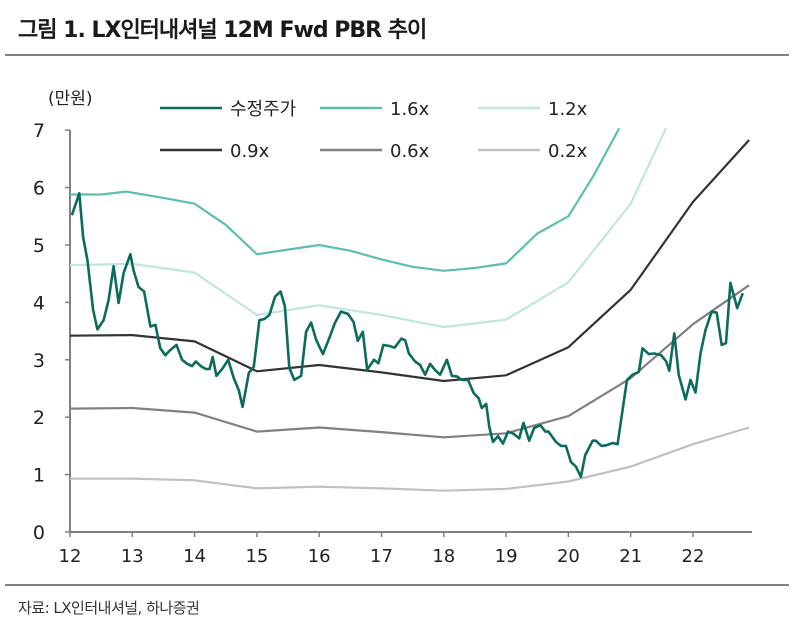  What do you see at coordinates (39, 476) in the screenshot?
I see `y-tick-label: 1` at bounding box center [39, 476].